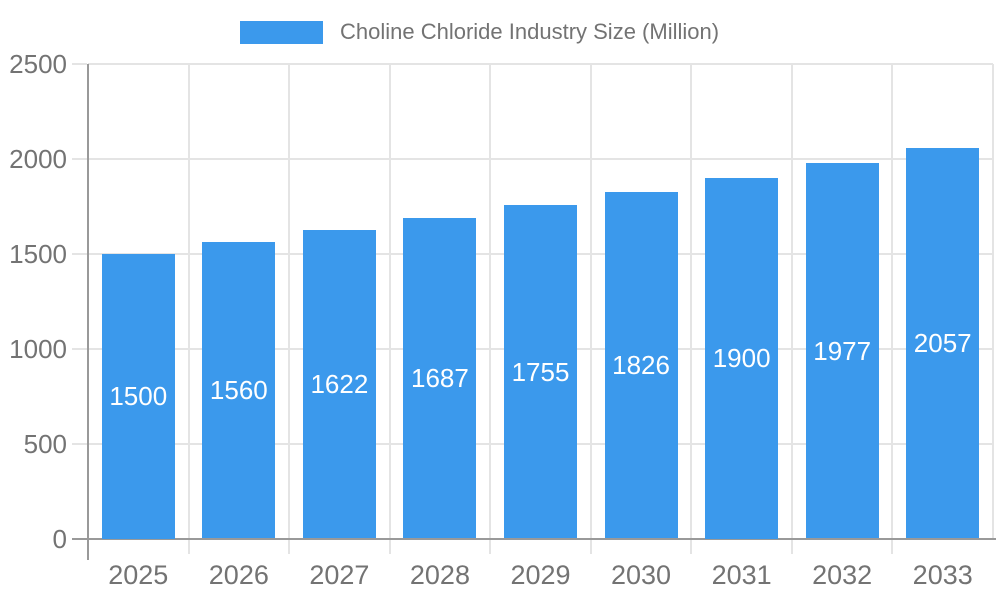 This screenshot has height=600, width=1000. Describe the element at coordinates (541, 538) in the screenshot. I see `x-axis-line` at that location.